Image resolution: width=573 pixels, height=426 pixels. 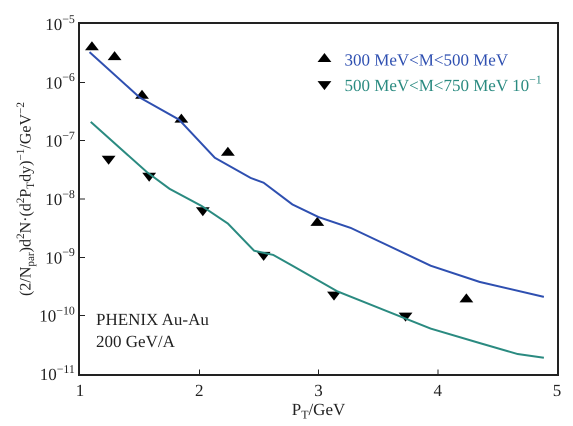 What do you see at coordinates (57, 373) in the screenshot?
I see `y-tick-label: 10$^{−11}$` at bounding box center [57, 373].